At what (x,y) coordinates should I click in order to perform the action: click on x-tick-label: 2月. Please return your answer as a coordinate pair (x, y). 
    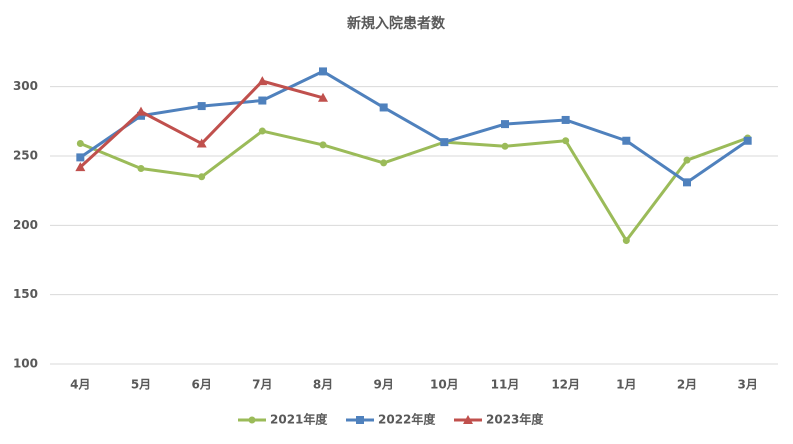
    Looking at the image, I should click on (687, 385).